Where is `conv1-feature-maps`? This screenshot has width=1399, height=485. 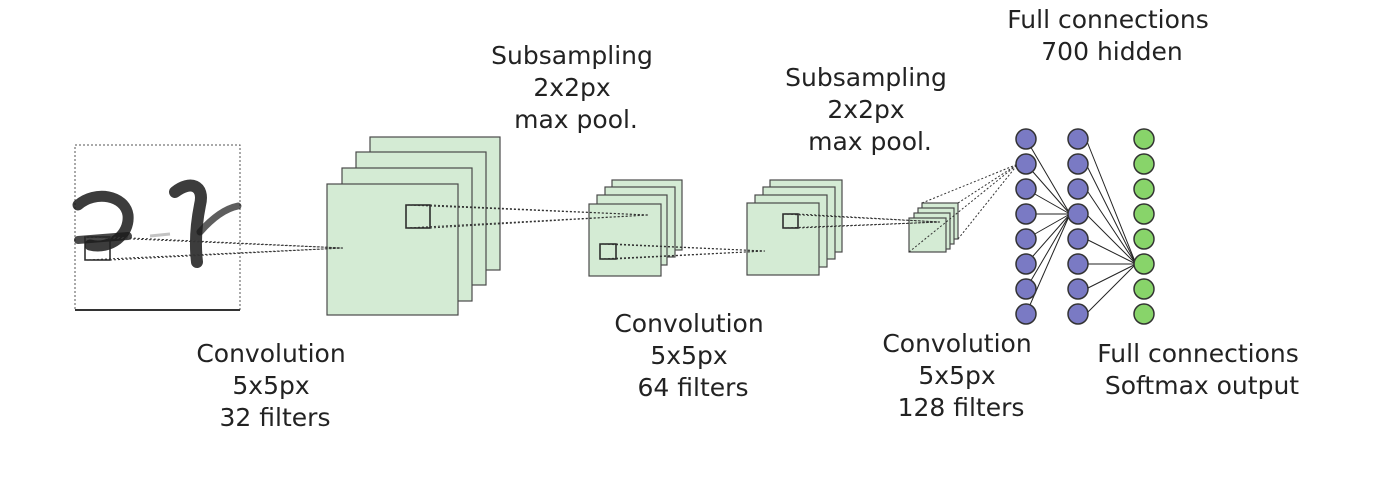
conv1-feature-maps is located at coordinates (413, 226).